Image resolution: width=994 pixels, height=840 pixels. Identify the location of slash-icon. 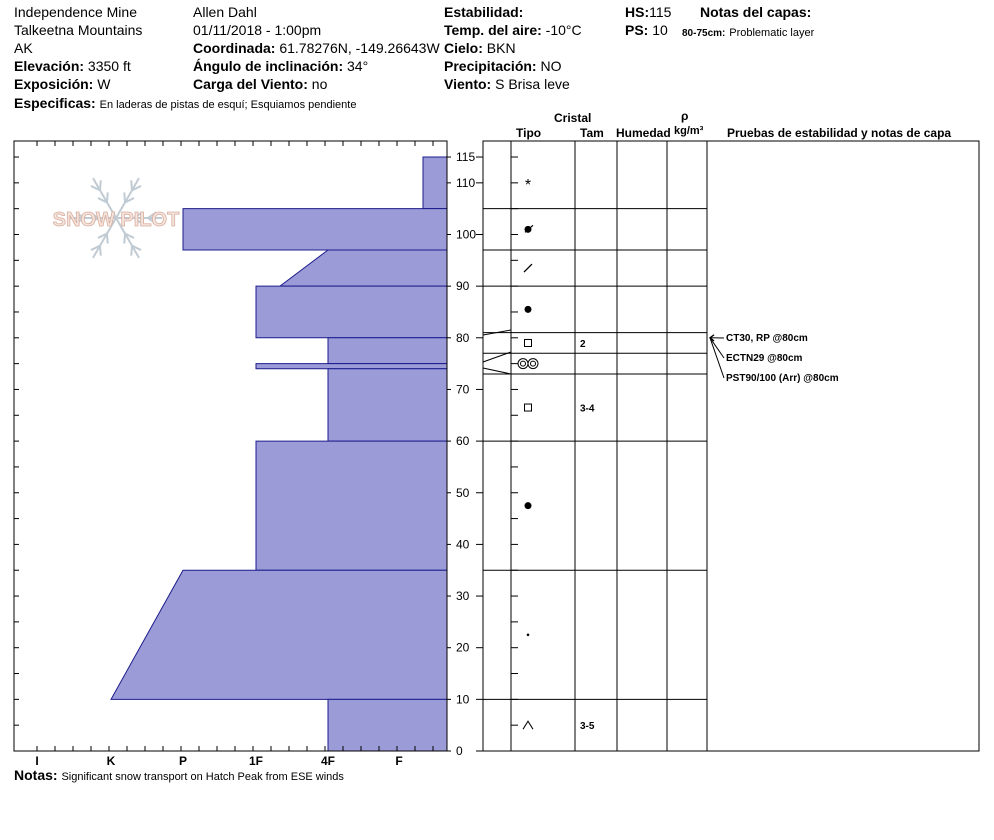
(528, 268).